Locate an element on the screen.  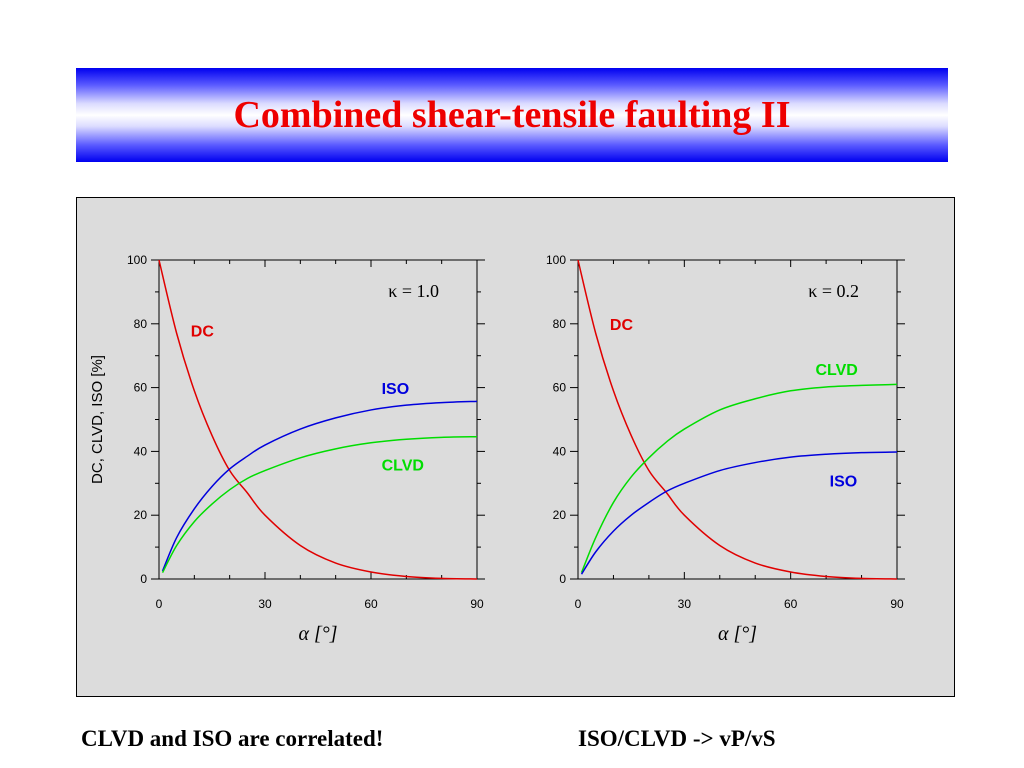
chart2-ytick-label: 80 is located at coordinates (560, 324).